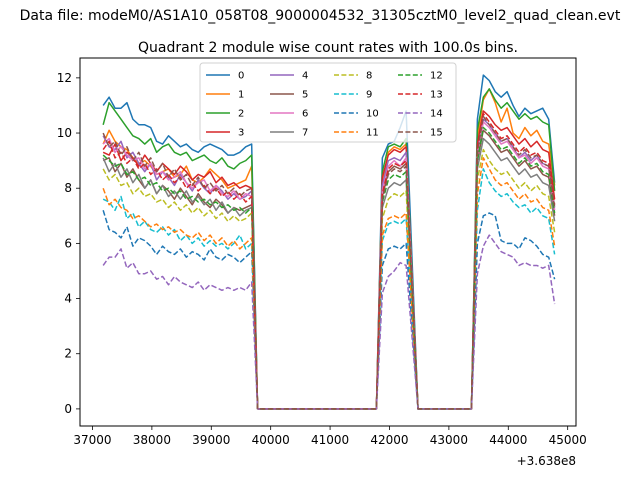 This screenshot has width=640, height=480. What do you see at coordinates (568, 440) in the screenshot?
I see `x-tick-label: 45000` at bounding box center [568, 440].